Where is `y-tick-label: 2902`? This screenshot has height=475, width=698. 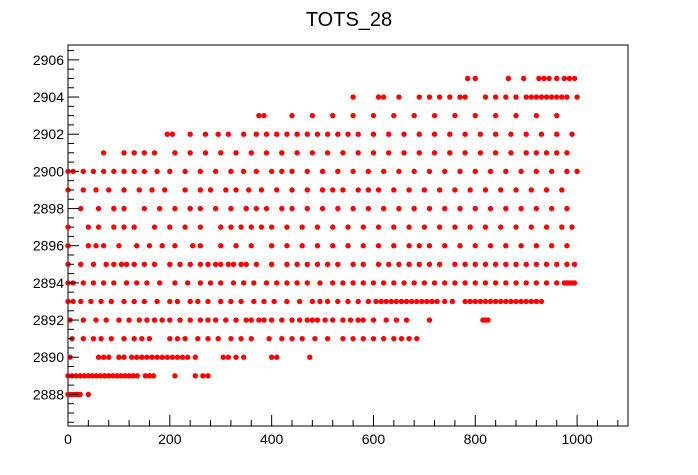 y-tick-label: 2902 is located at coordinates (48, 134).